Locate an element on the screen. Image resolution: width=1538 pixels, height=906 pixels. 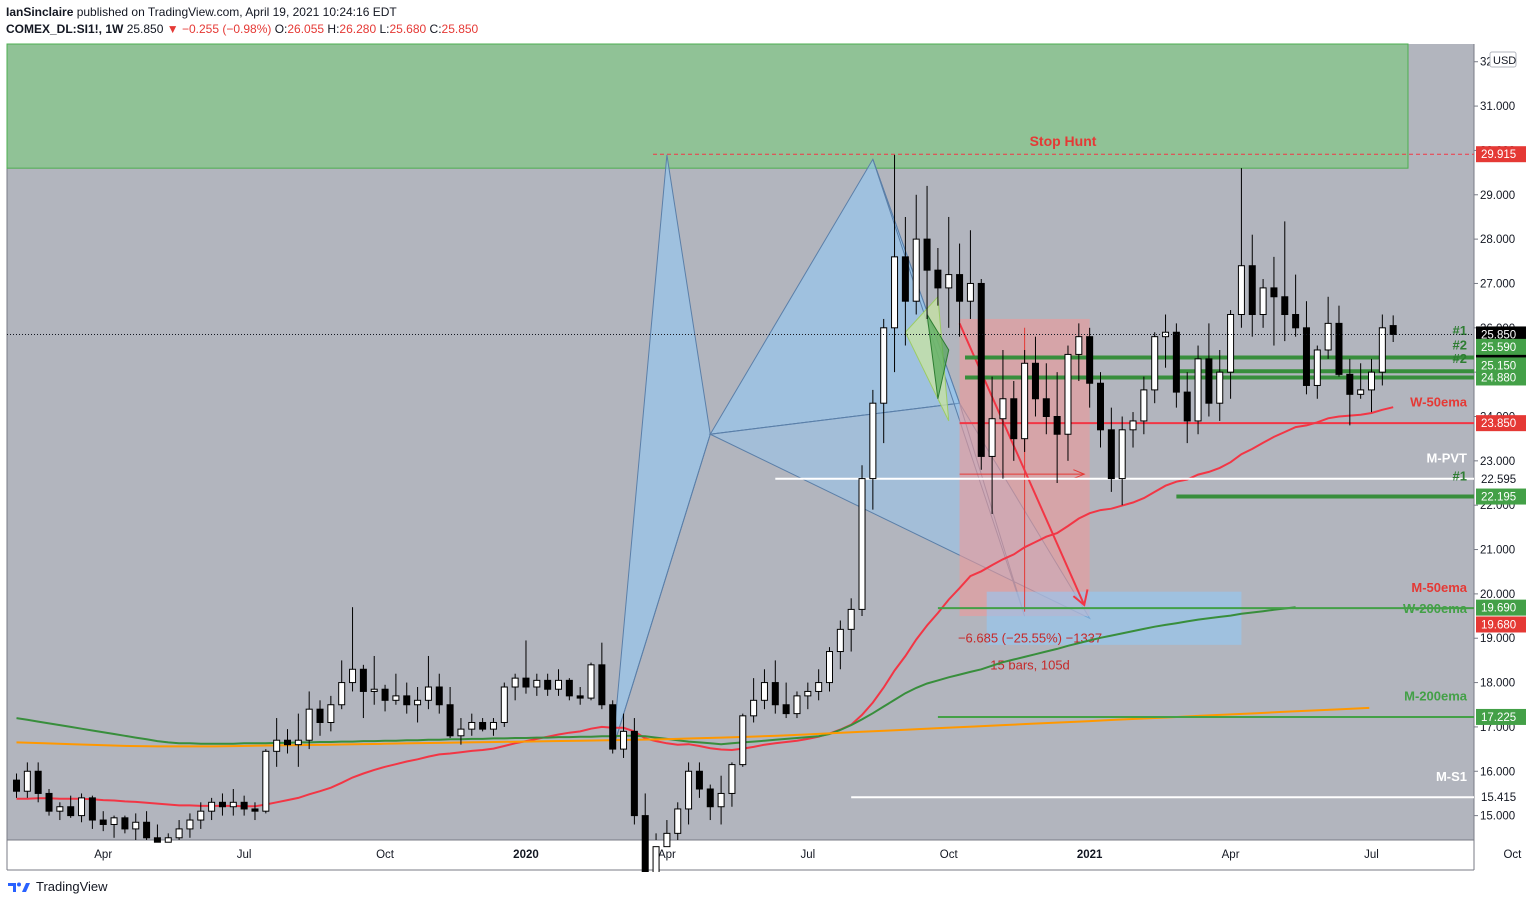
badge-m-s1: 15.415 is located at coordinates (1498, 798).